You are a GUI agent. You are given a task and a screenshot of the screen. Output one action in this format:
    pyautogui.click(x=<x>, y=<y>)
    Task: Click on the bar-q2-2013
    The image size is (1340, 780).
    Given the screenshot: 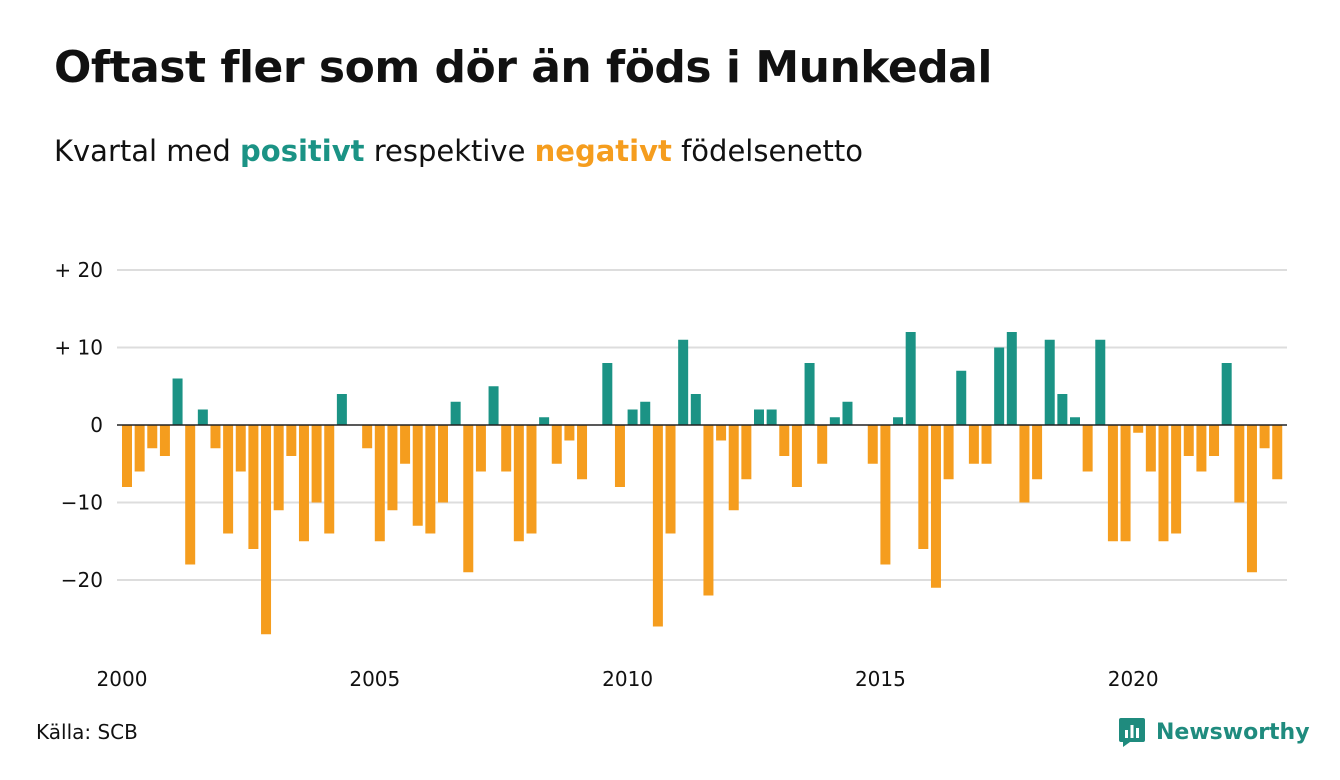 What is the action you would take?
    pyautogui.click(x=796, y=456)
    